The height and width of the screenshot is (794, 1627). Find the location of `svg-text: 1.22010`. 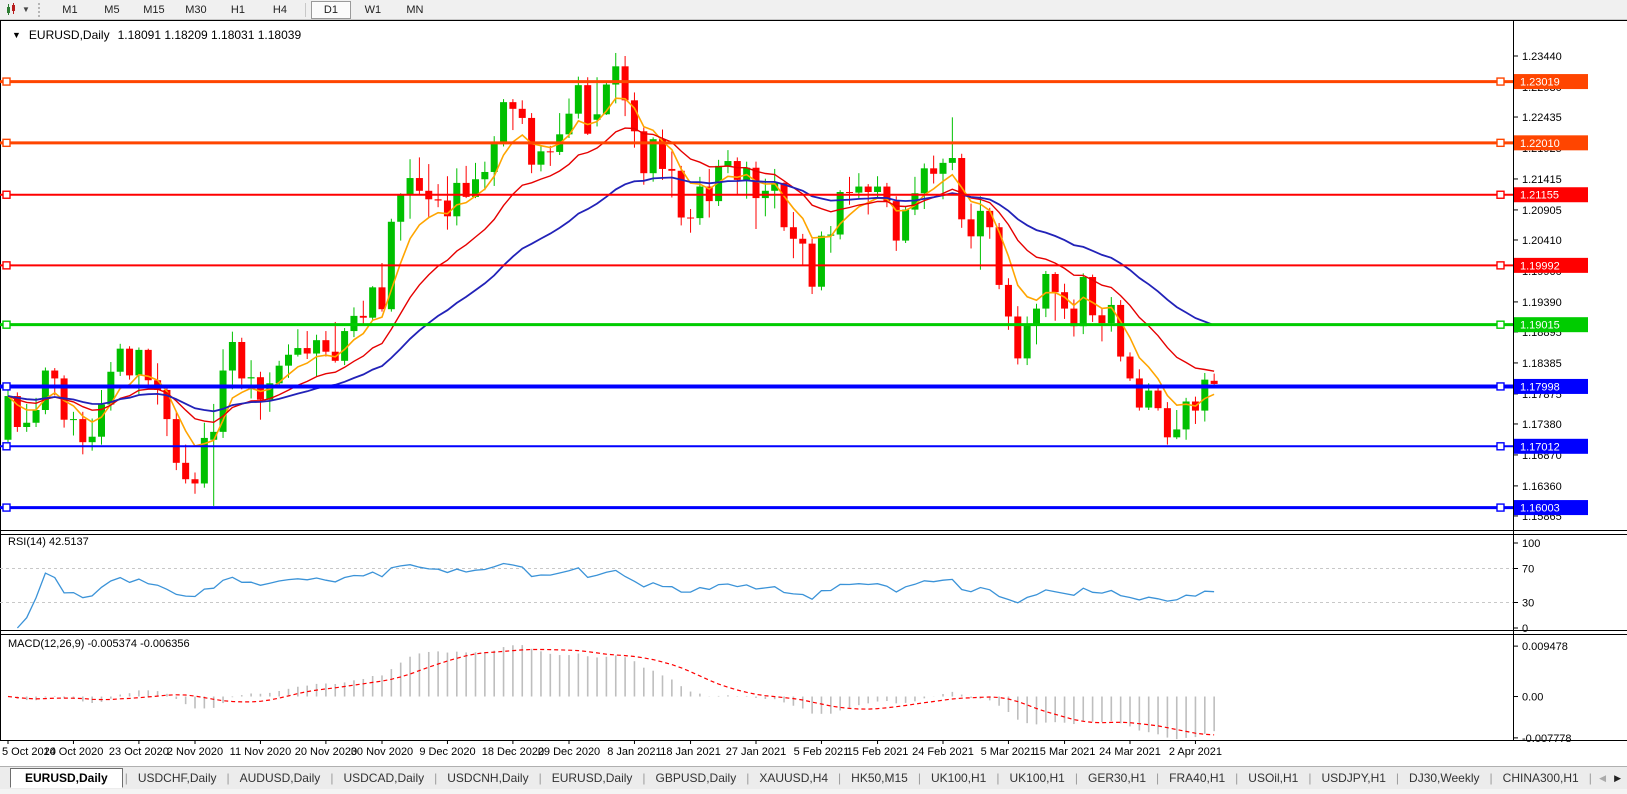

svg-text: 1.22010 is located at coordinates (1540, 144).